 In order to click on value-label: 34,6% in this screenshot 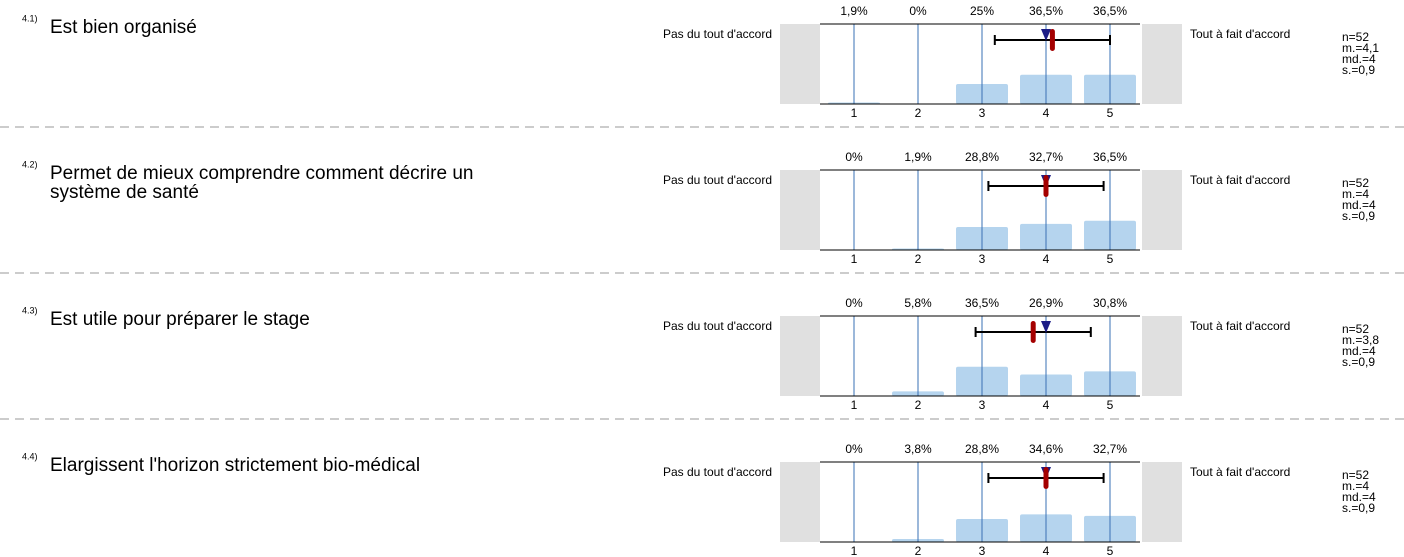, I will do `click(1046, 449)`.